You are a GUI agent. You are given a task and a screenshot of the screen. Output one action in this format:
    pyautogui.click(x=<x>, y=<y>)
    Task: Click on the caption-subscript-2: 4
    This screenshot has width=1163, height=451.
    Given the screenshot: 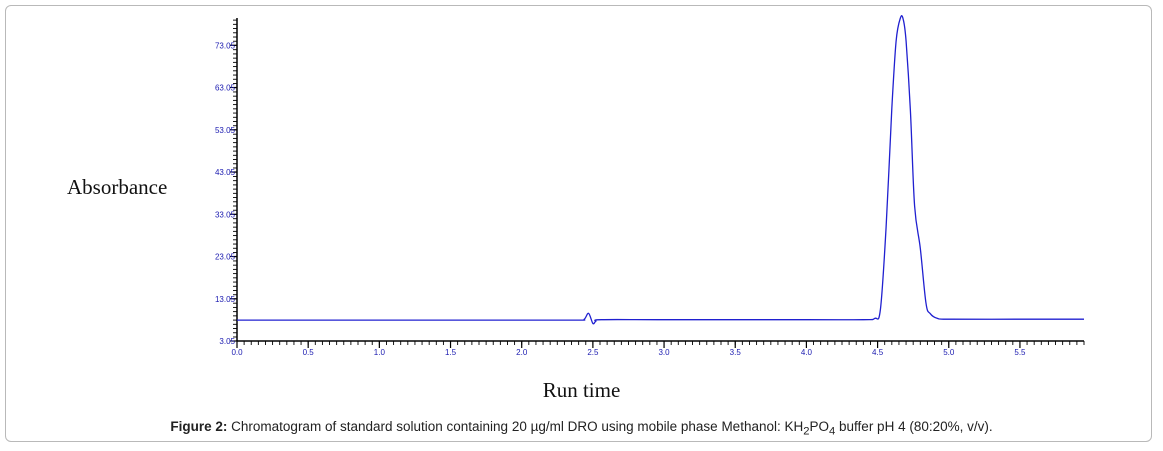 What is the action you would take?
    pyautogui.click(x=832, y=431)
    